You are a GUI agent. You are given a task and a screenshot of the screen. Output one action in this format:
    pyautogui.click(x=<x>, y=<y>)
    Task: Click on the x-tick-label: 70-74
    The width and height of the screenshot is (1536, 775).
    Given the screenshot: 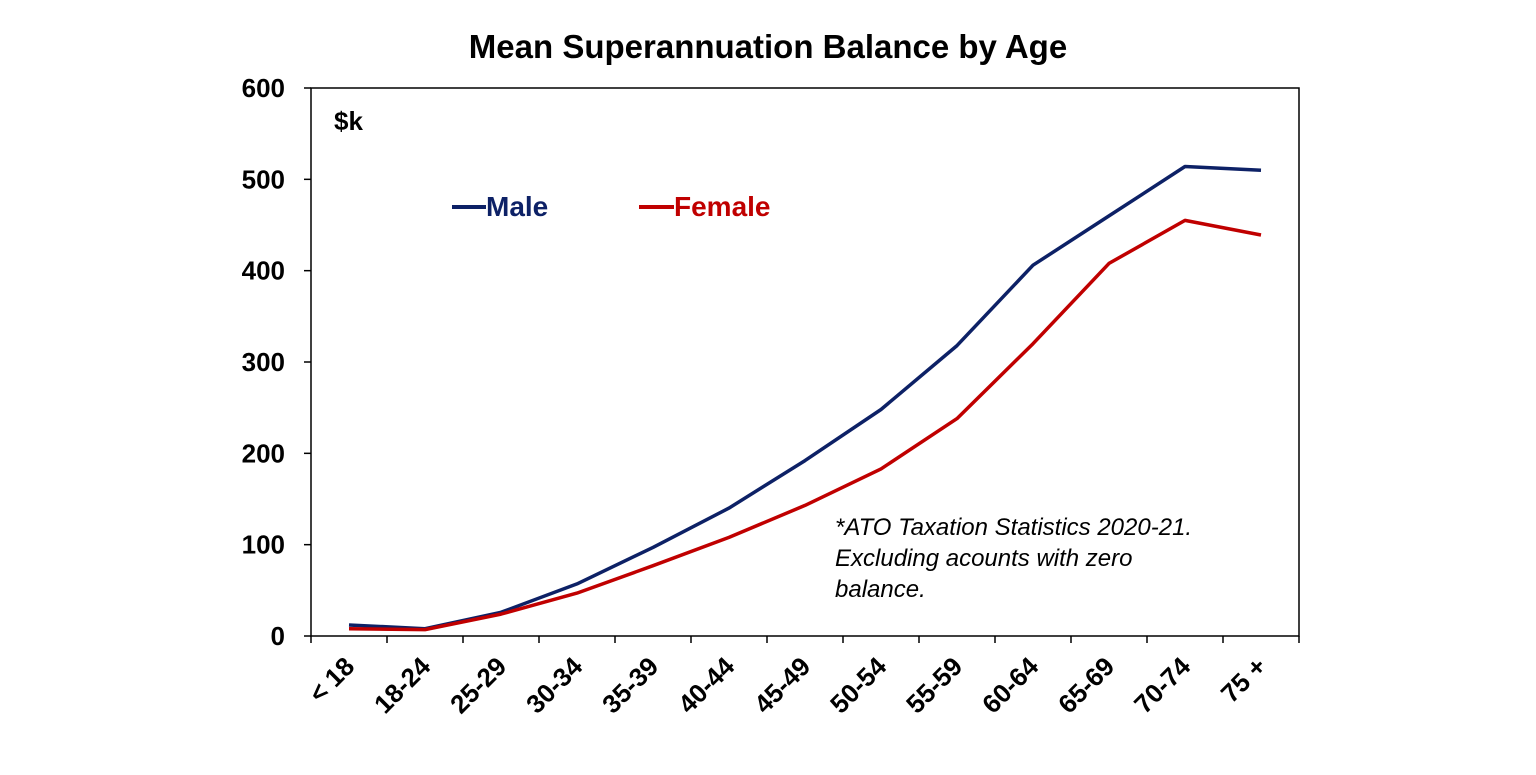 What is the action you would take?
    pyautogui.click(x=1162, y=685)
    